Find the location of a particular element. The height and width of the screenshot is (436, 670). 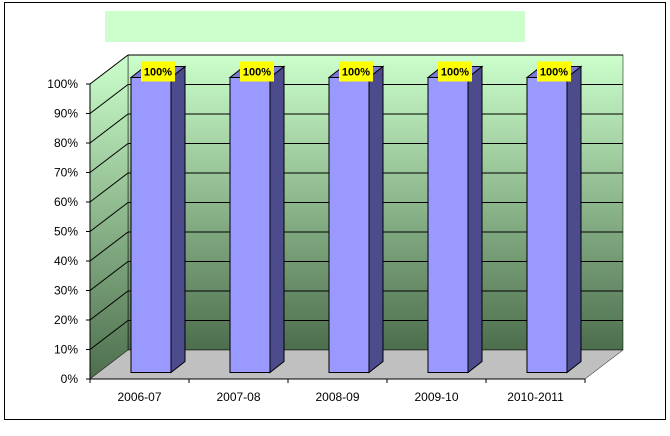

x-tick-label: 2006-07 is located at coordinates (139, 397).